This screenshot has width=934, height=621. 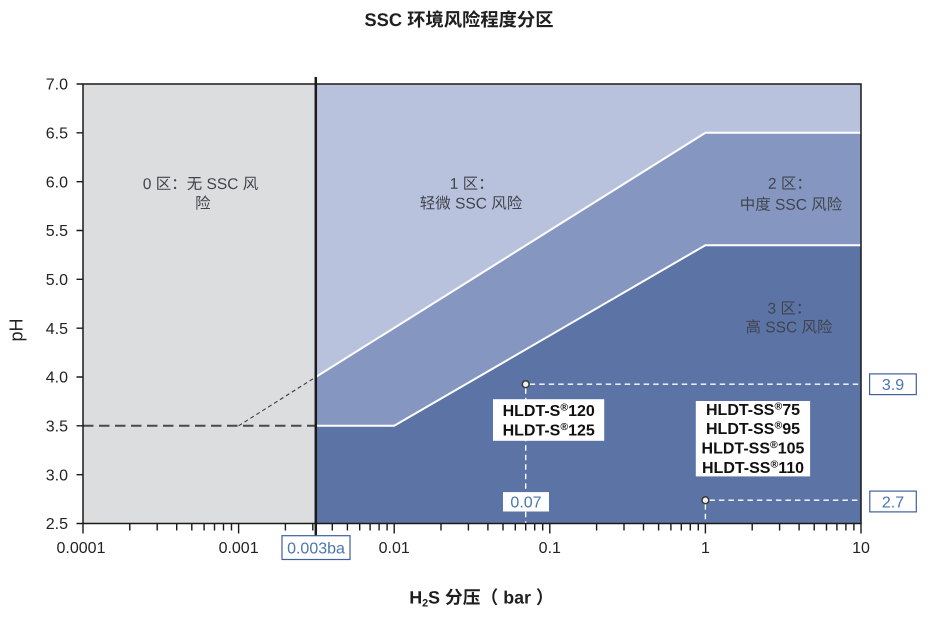 What do you see at coordinates (57, 231) in the screenshot?
I see `svg-text: 5.5` at bounding box center [57, 231].